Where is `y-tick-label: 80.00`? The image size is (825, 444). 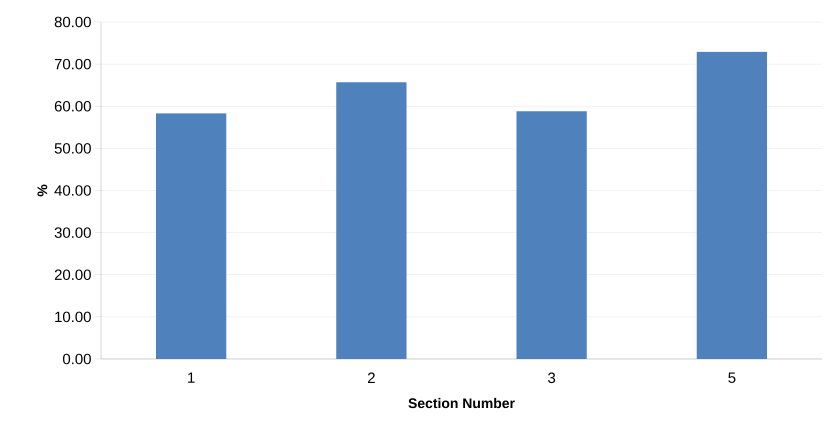 y-tick-label: 80.00 is located at coordinates (72, 22).